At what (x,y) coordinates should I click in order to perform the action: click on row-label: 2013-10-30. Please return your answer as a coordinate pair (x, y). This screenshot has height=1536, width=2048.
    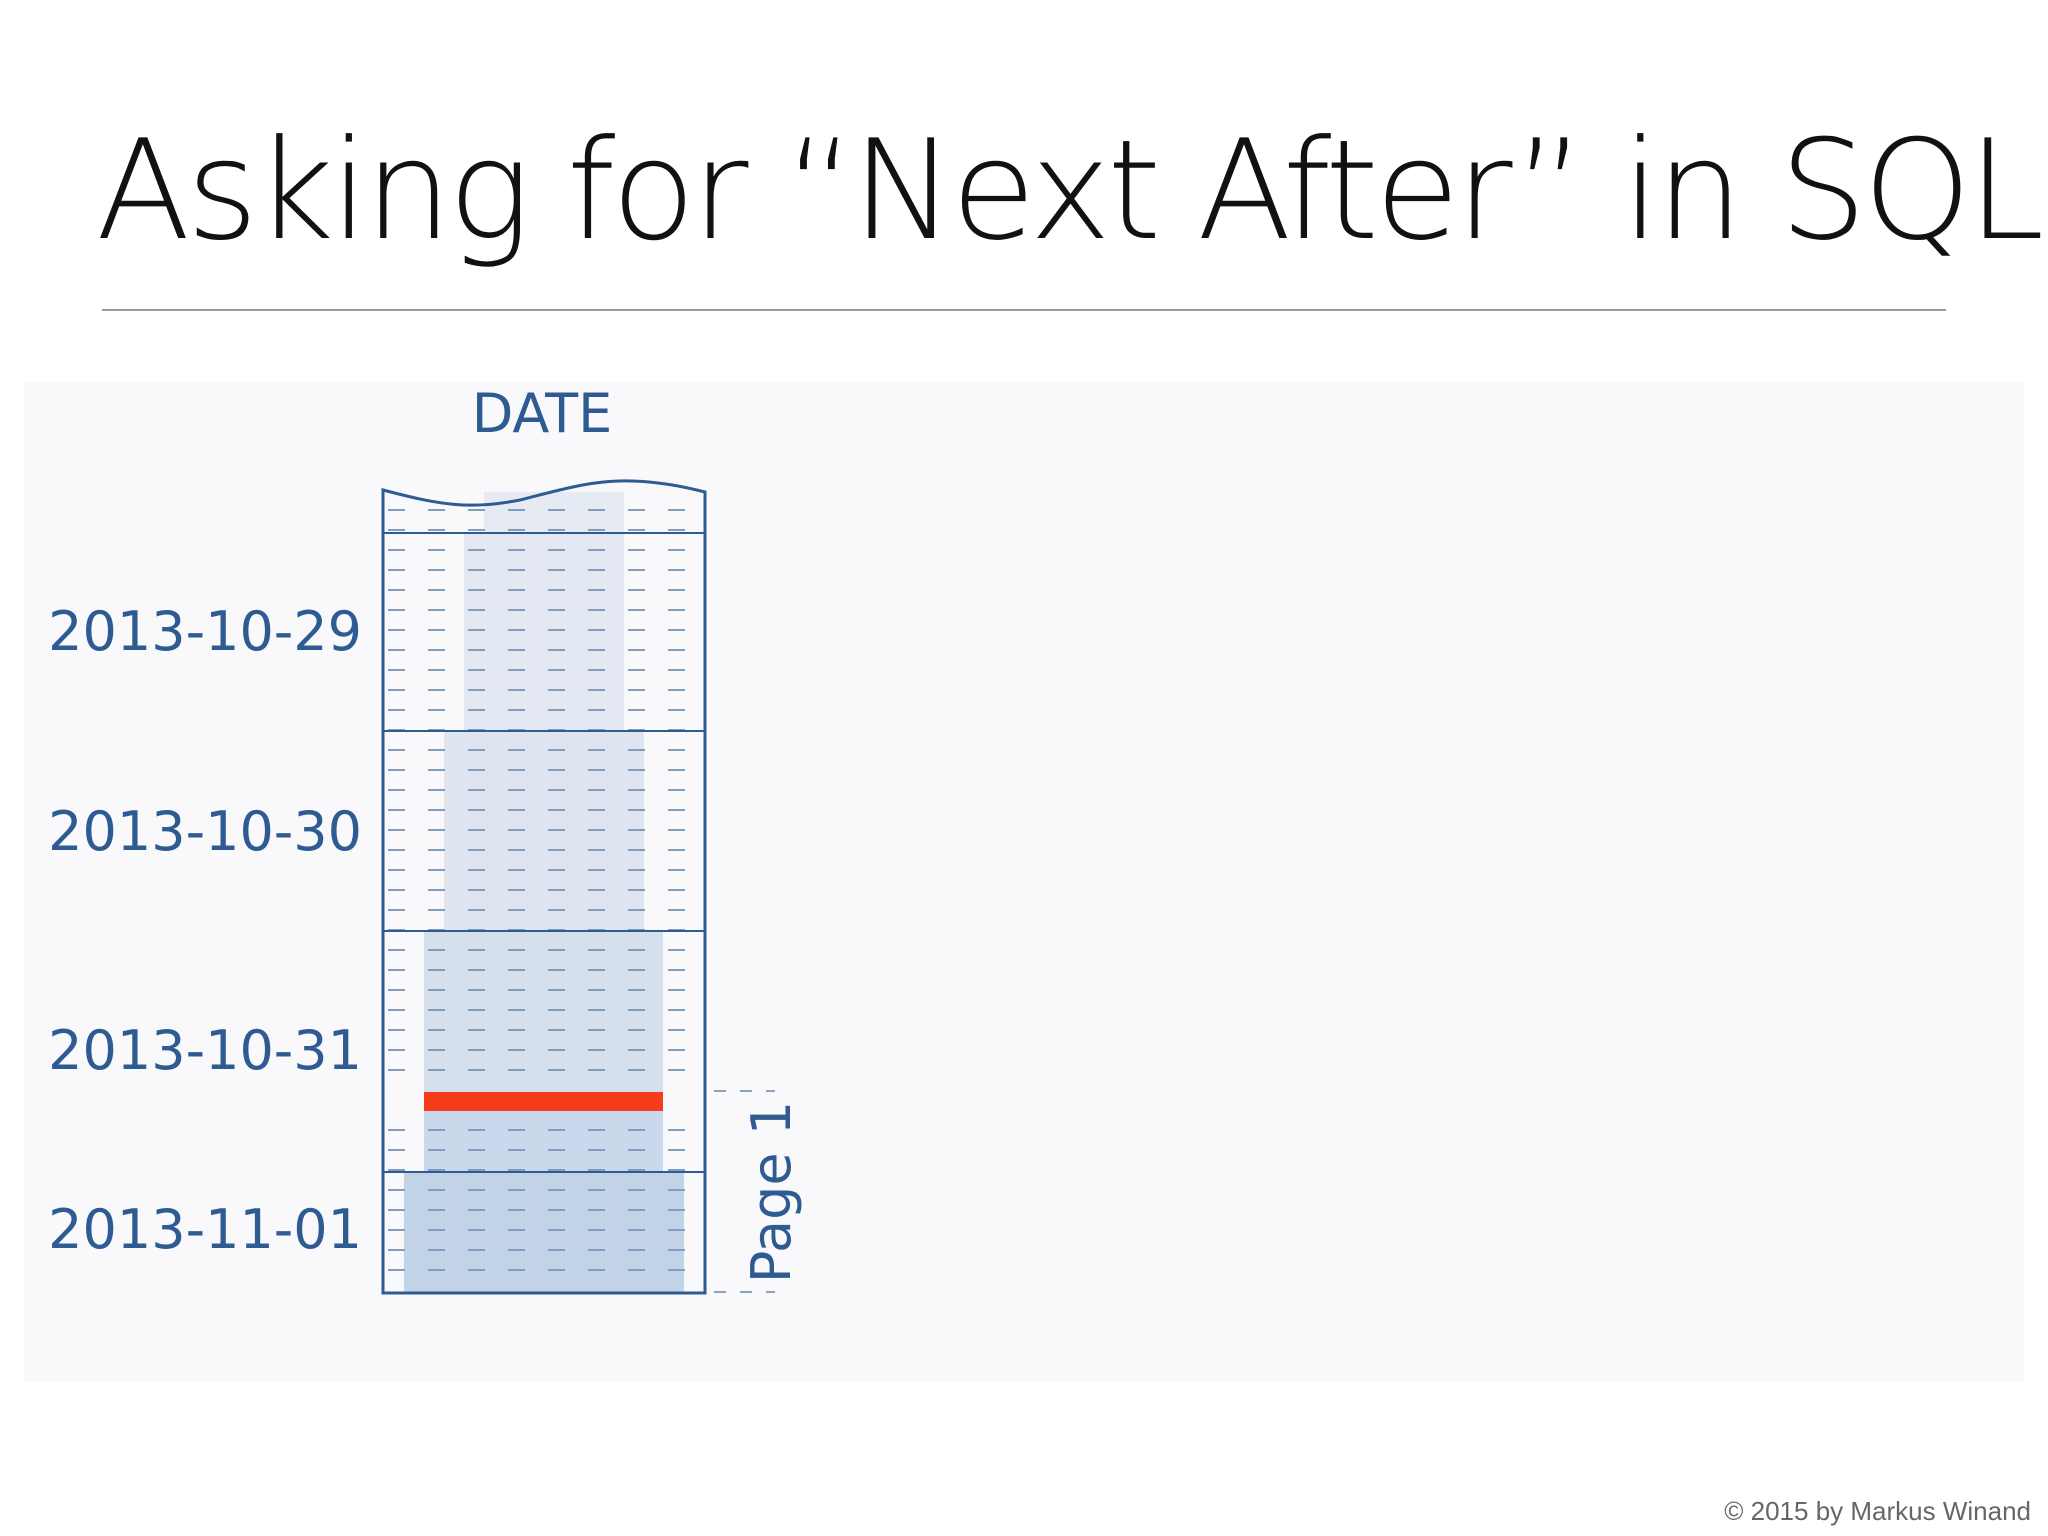
    Looking at the image, I should click on (205, 831).